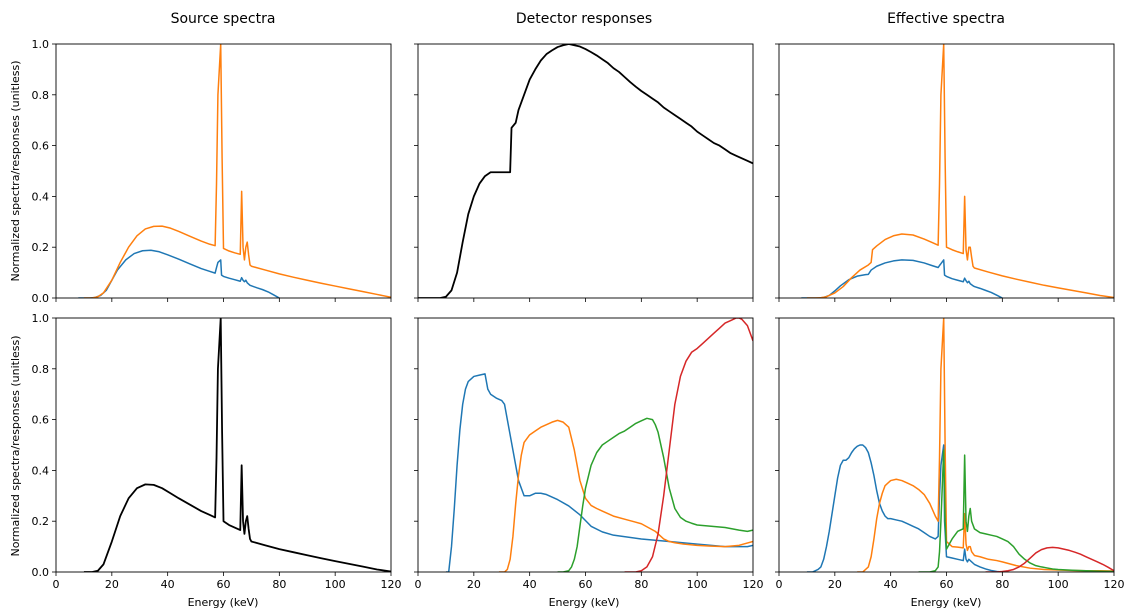 Image resolution: width=1129 pixels, height=612 pixels. I want to click on column-title-effective: Effective spectra, so click(946, 19).